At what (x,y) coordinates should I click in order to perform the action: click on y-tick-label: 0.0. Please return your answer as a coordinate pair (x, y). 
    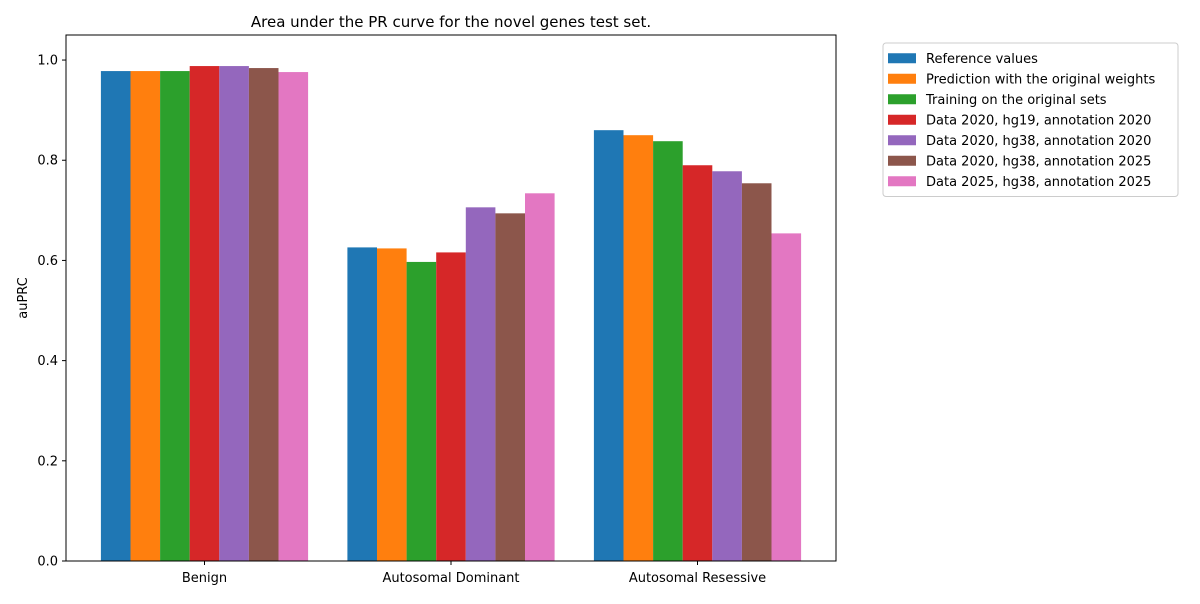
    Looking at the image, I should click on (47, 562).